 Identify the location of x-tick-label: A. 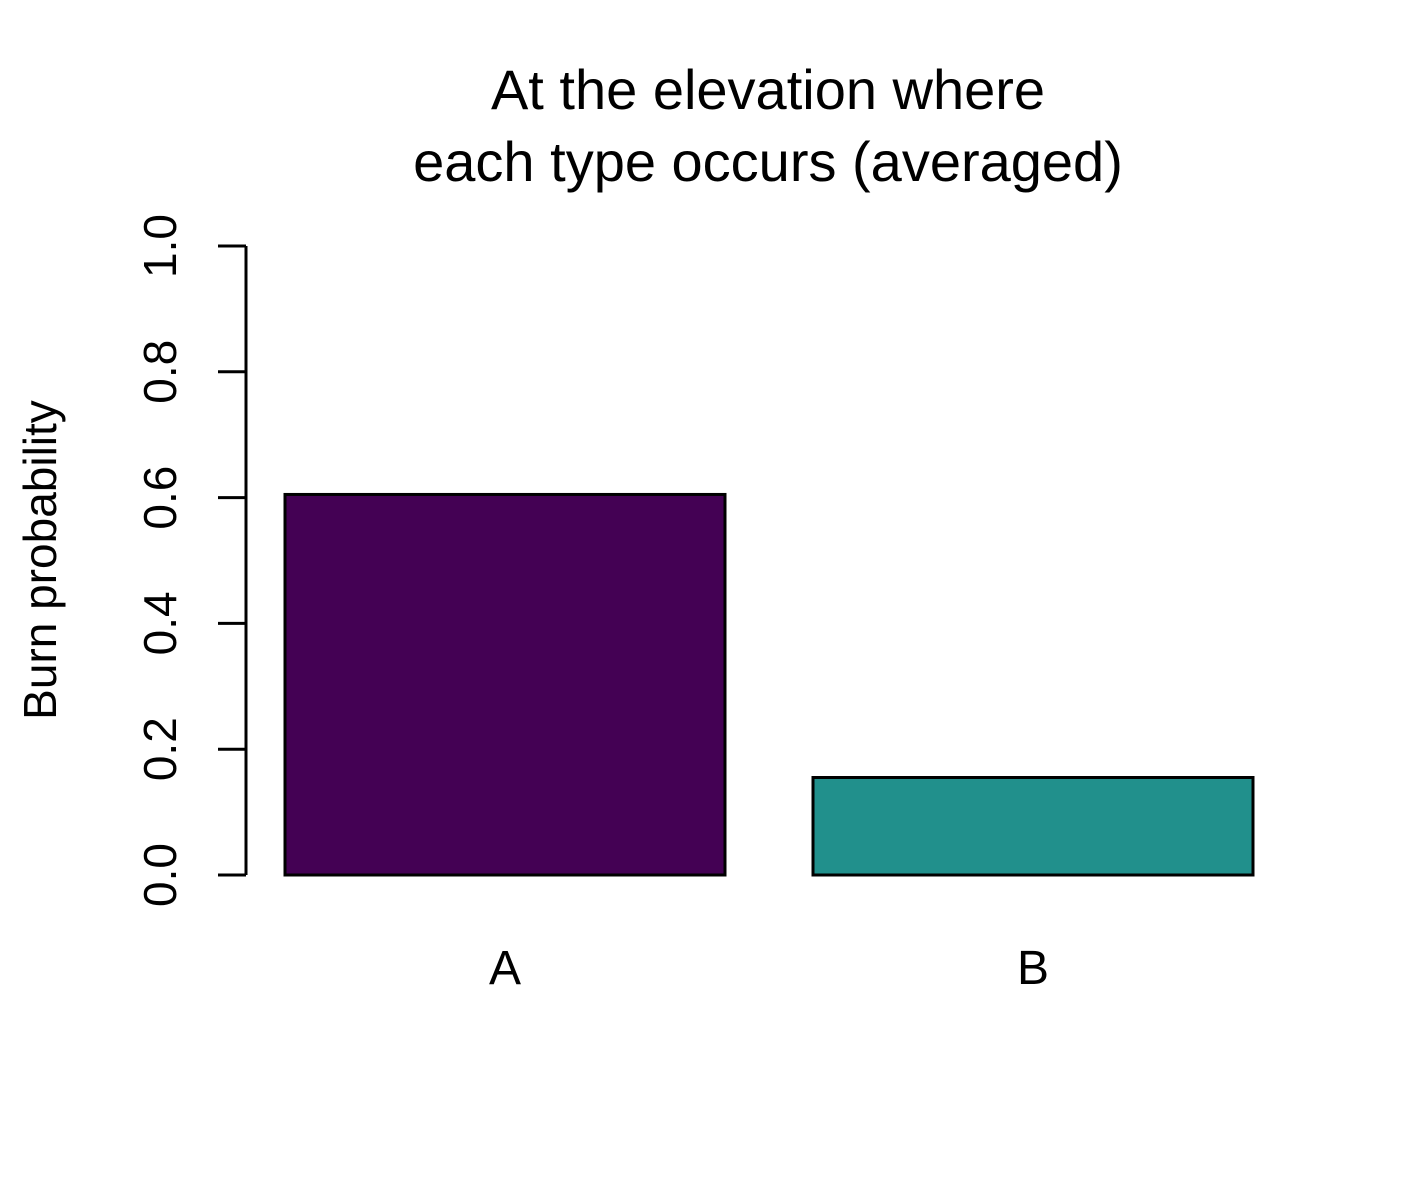
(505, 968).